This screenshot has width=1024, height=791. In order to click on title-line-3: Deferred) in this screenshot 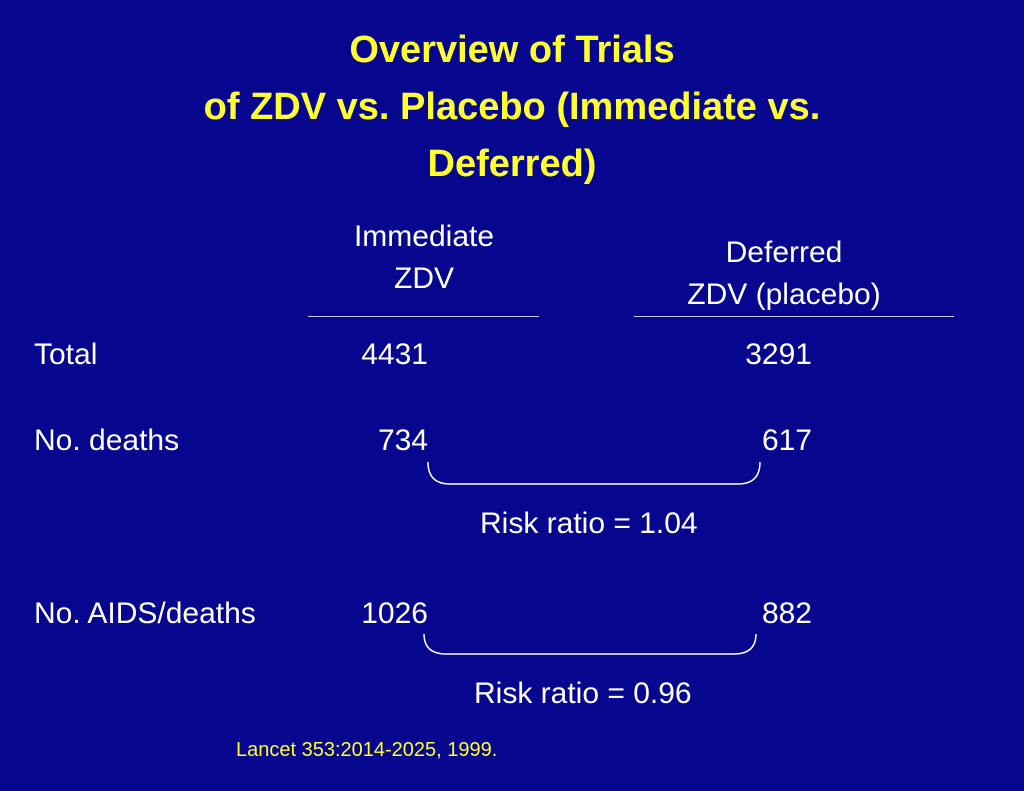, I will do `click(512, 164)`.